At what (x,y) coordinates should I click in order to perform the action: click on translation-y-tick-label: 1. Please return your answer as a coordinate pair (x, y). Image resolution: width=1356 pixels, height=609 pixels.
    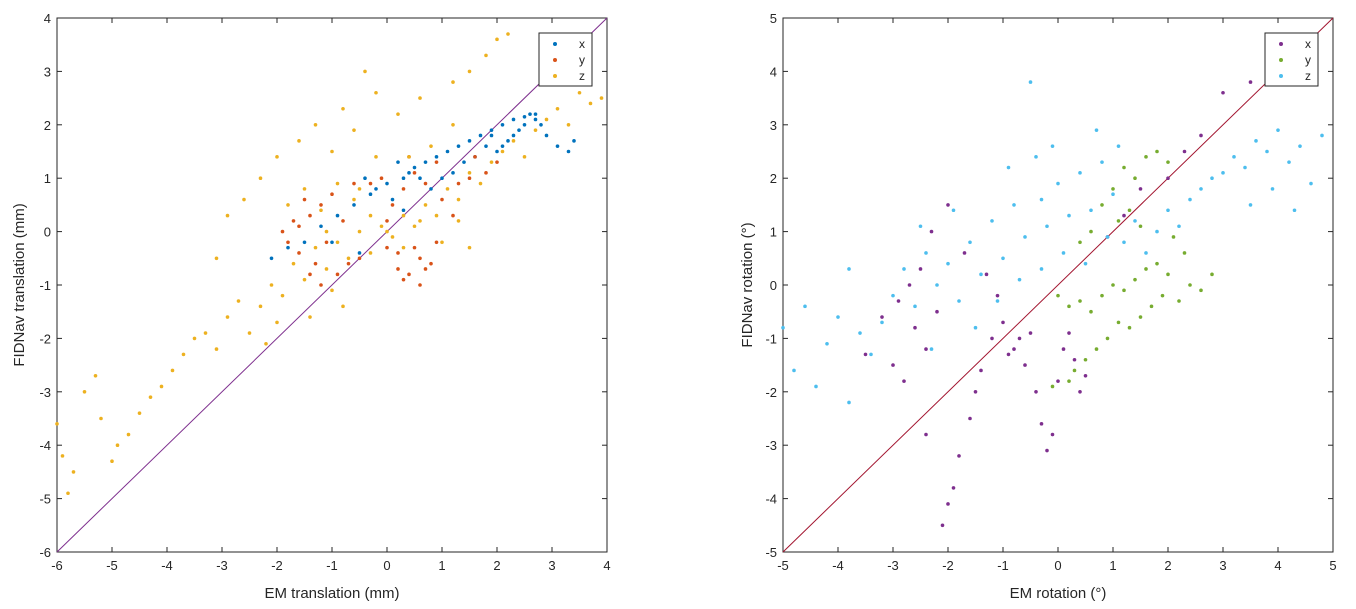
    Looking at the image, I should click on (47, 178).